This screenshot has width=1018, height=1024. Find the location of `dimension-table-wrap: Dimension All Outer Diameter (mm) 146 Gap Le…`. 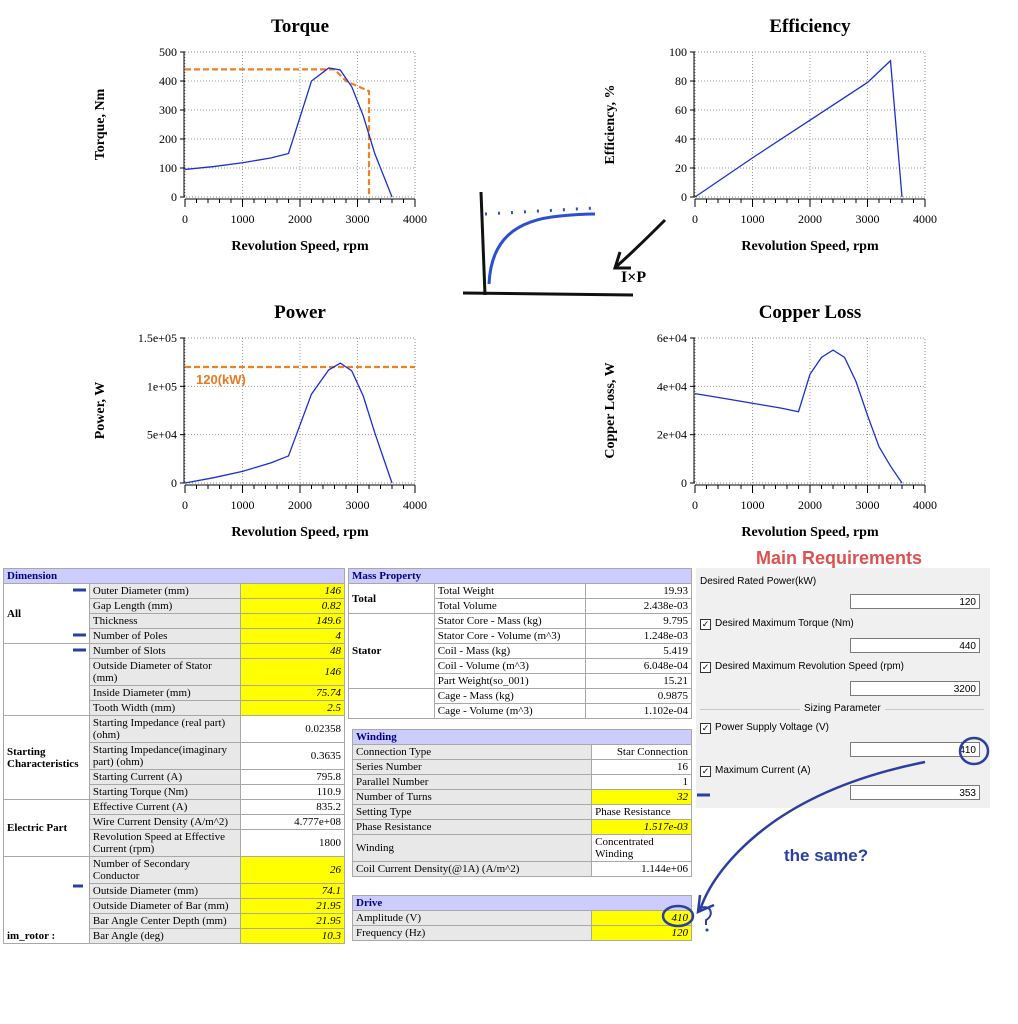

dimension-table-wrap: Dimension All Outer Diameter (mm) 146 Gap Le… is located at coordinates (174, 762).